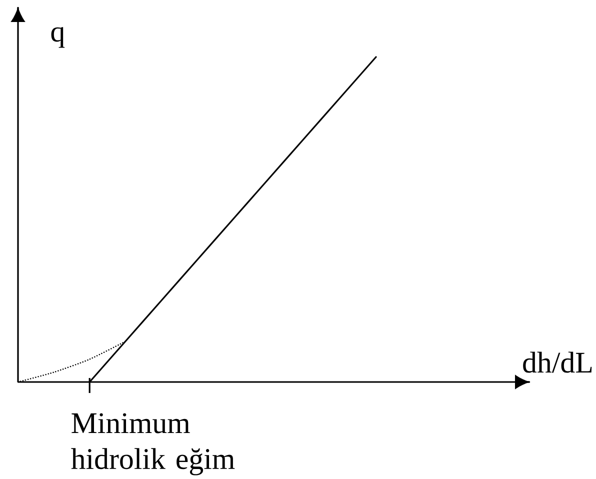 The height and width of the screenshot is (479, 596). I want to click on y-axis-title: q, so click(58, 37).